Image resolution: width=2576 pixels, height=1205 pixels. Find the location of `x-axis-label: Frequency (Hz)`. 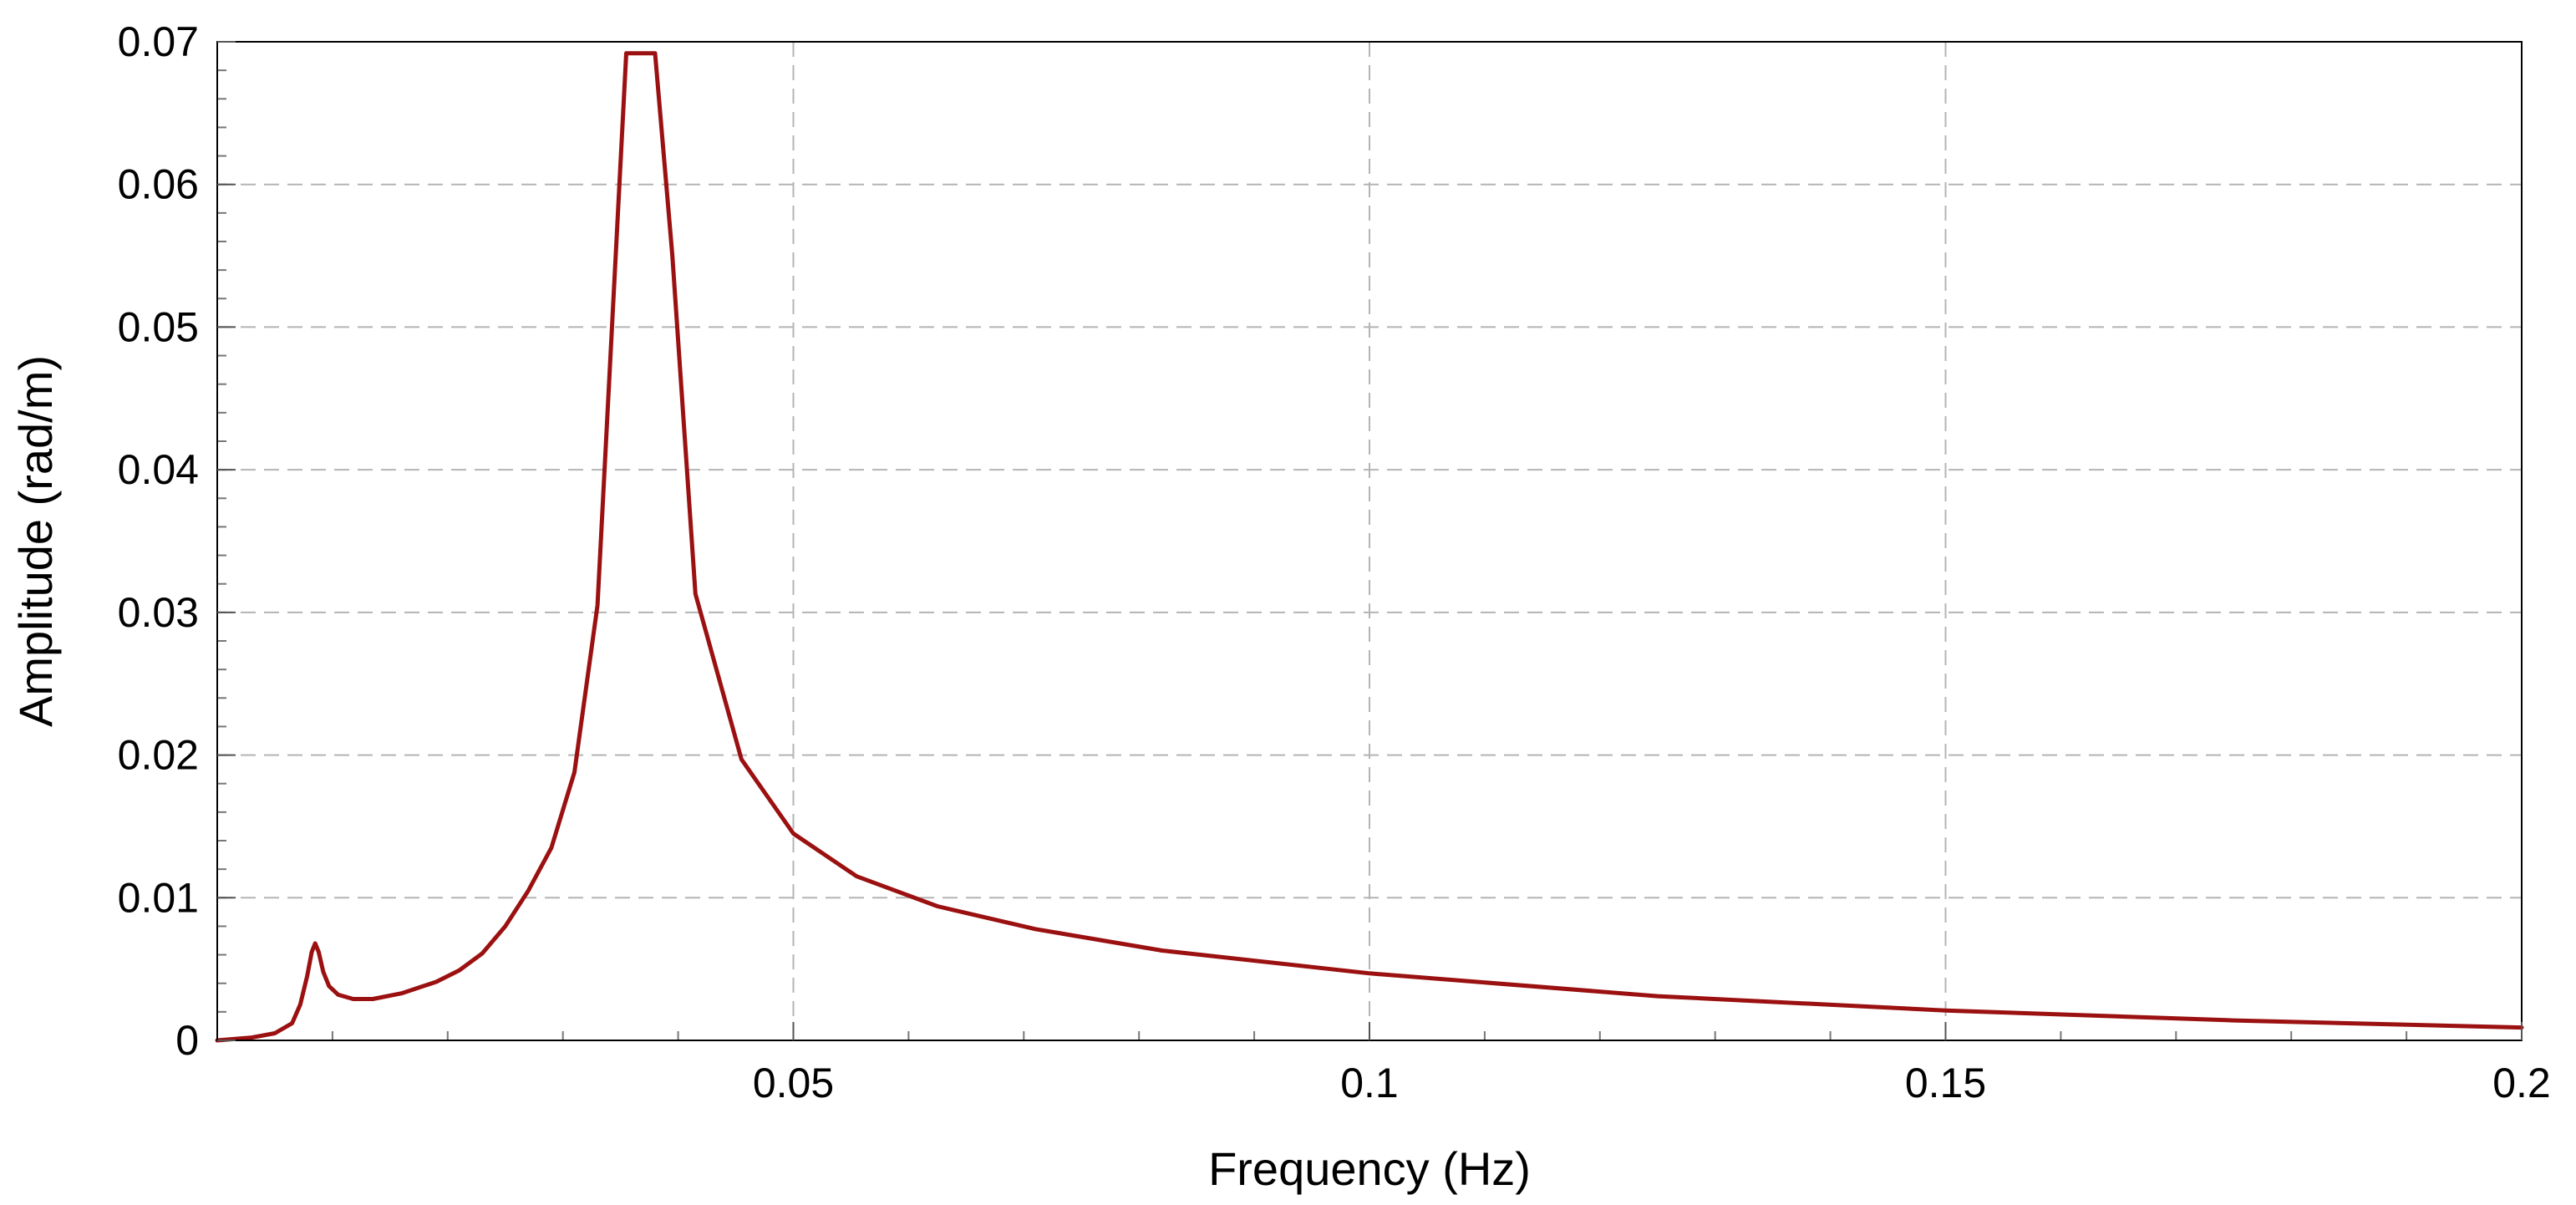

x-axis-label: Frequency (Hz) is located at coordinates (1369, 1168).